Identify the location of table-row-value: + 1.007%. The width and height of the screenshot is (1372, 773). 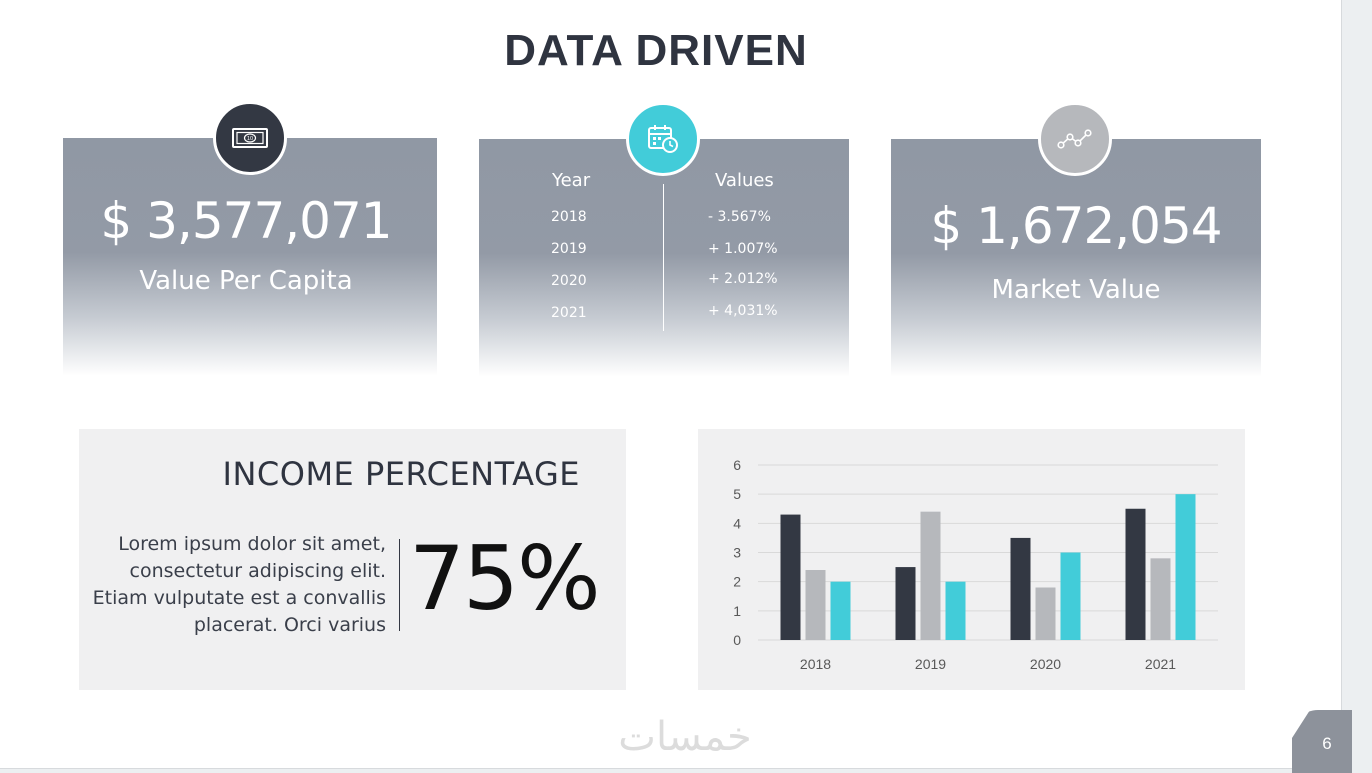
(743, 249).